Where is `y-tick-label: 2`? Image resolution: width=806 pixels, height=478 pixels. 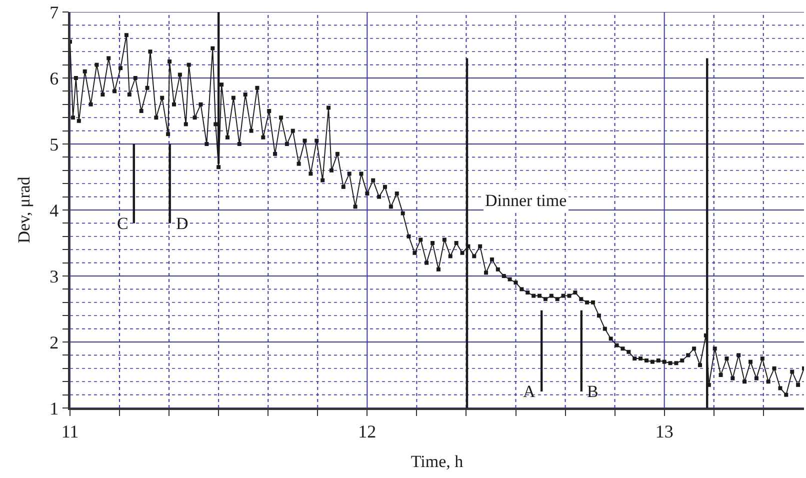 y-tick-label: 2 is located at coordinates (54, 342).